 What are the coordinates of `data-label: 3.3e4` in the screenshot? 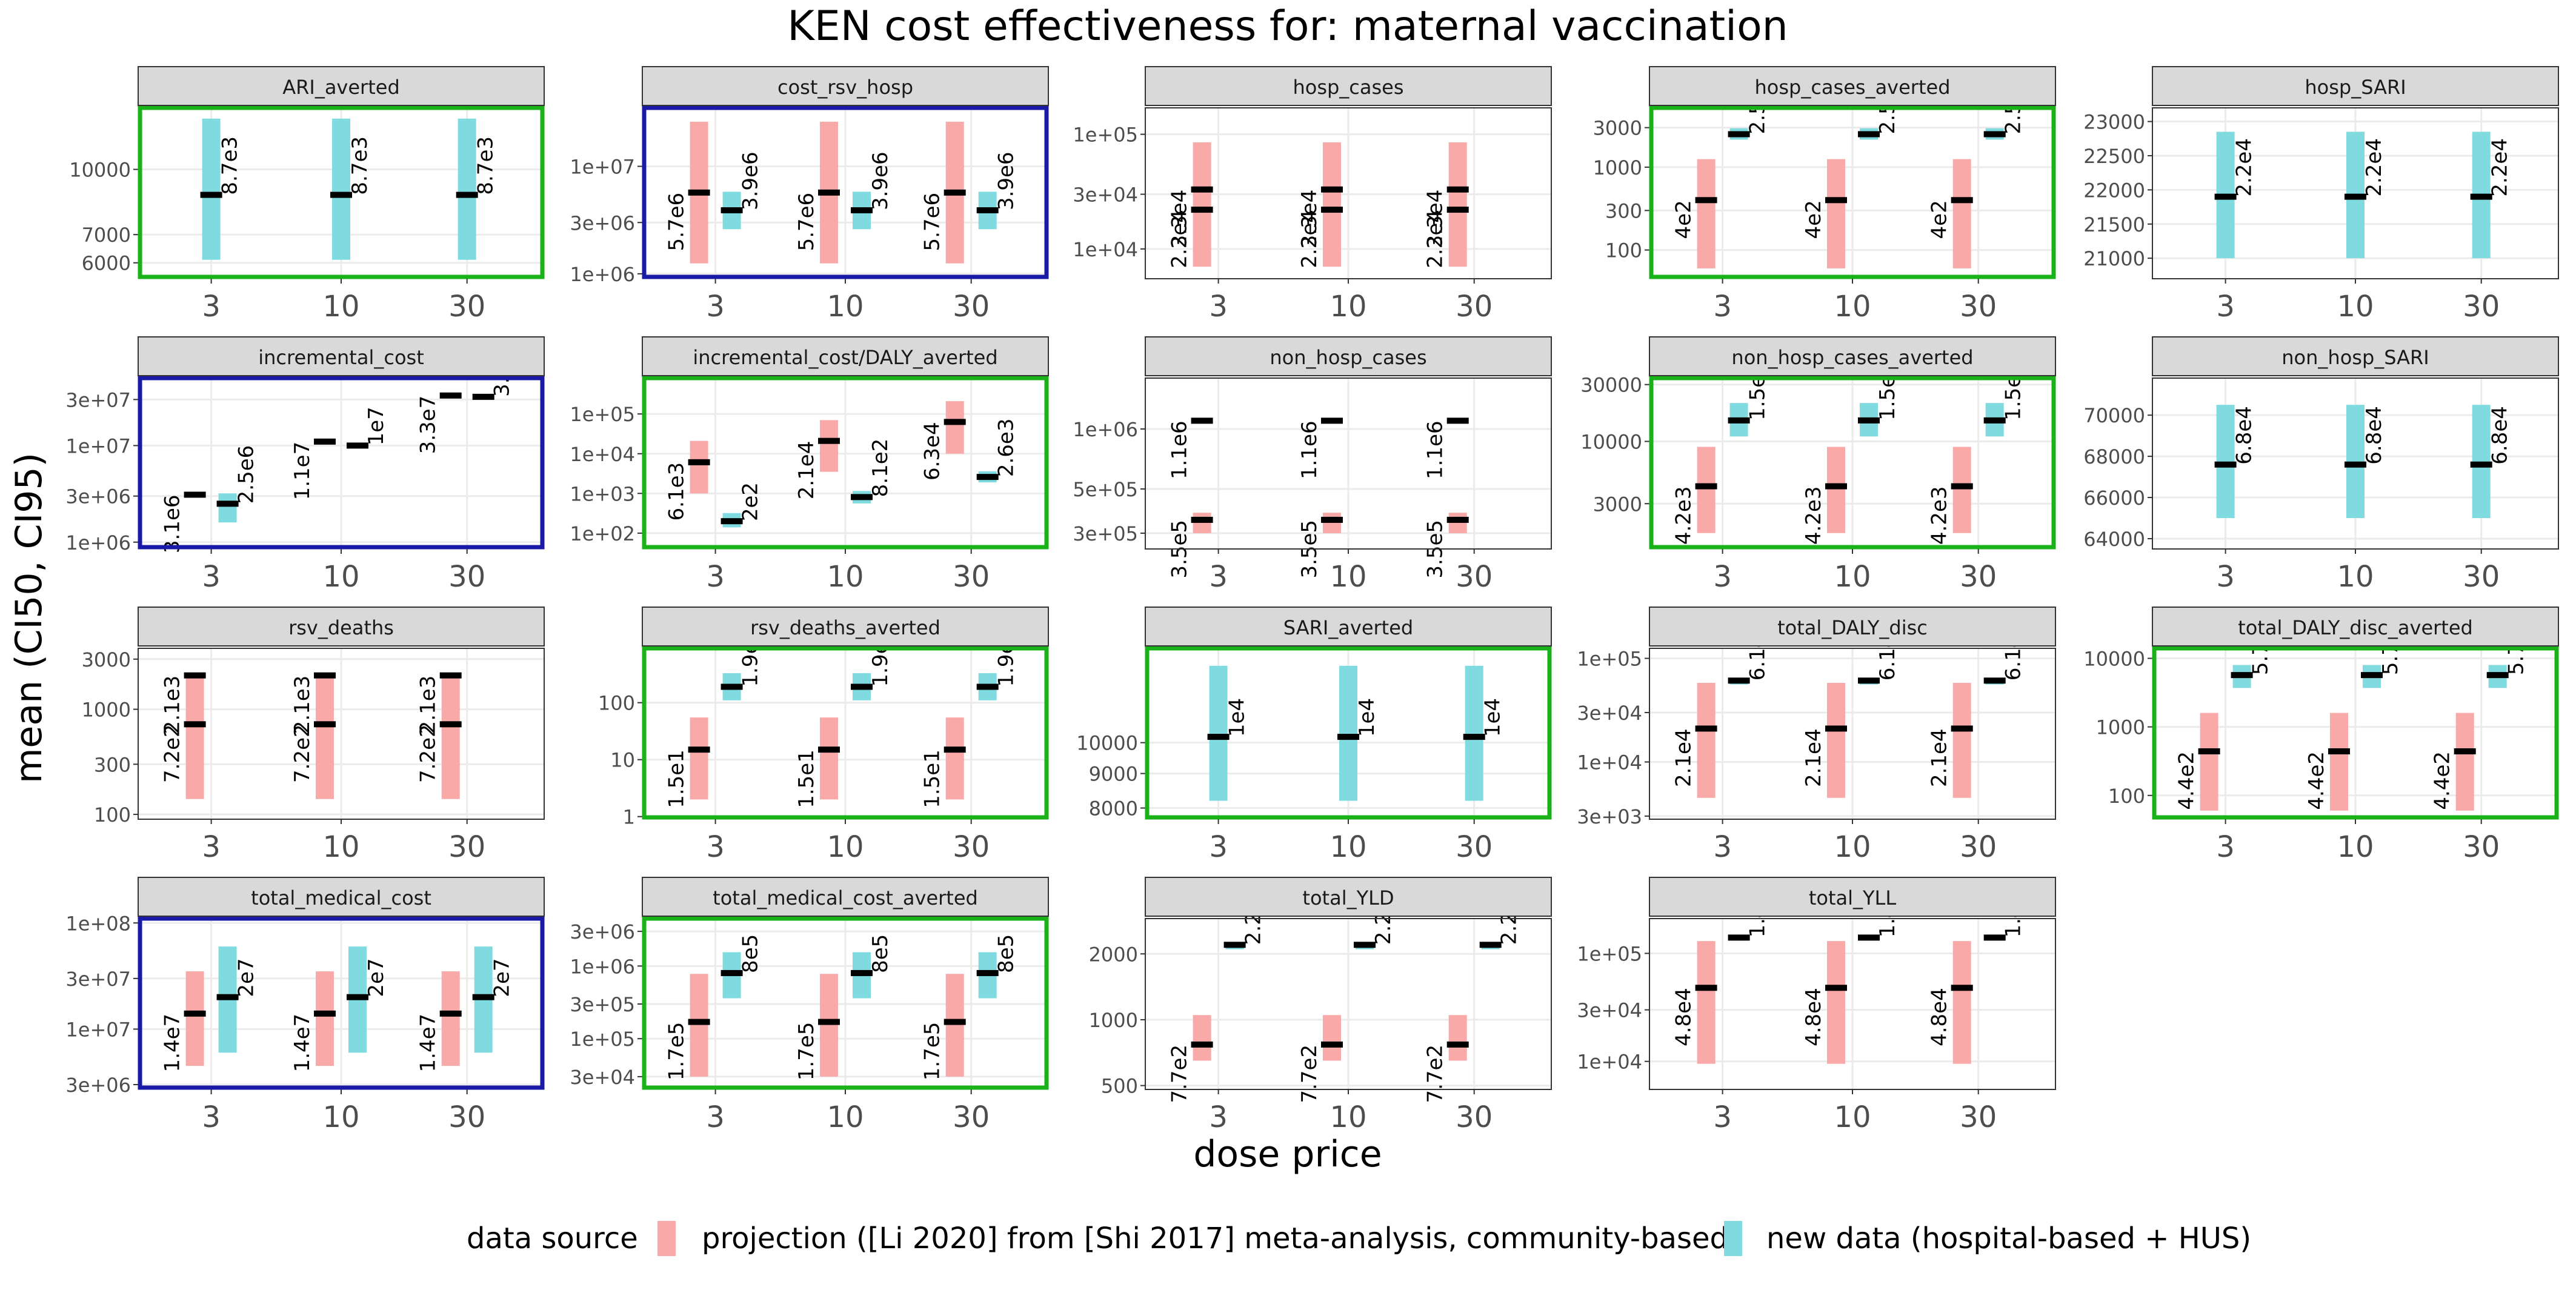 It's located at (1309, 219).